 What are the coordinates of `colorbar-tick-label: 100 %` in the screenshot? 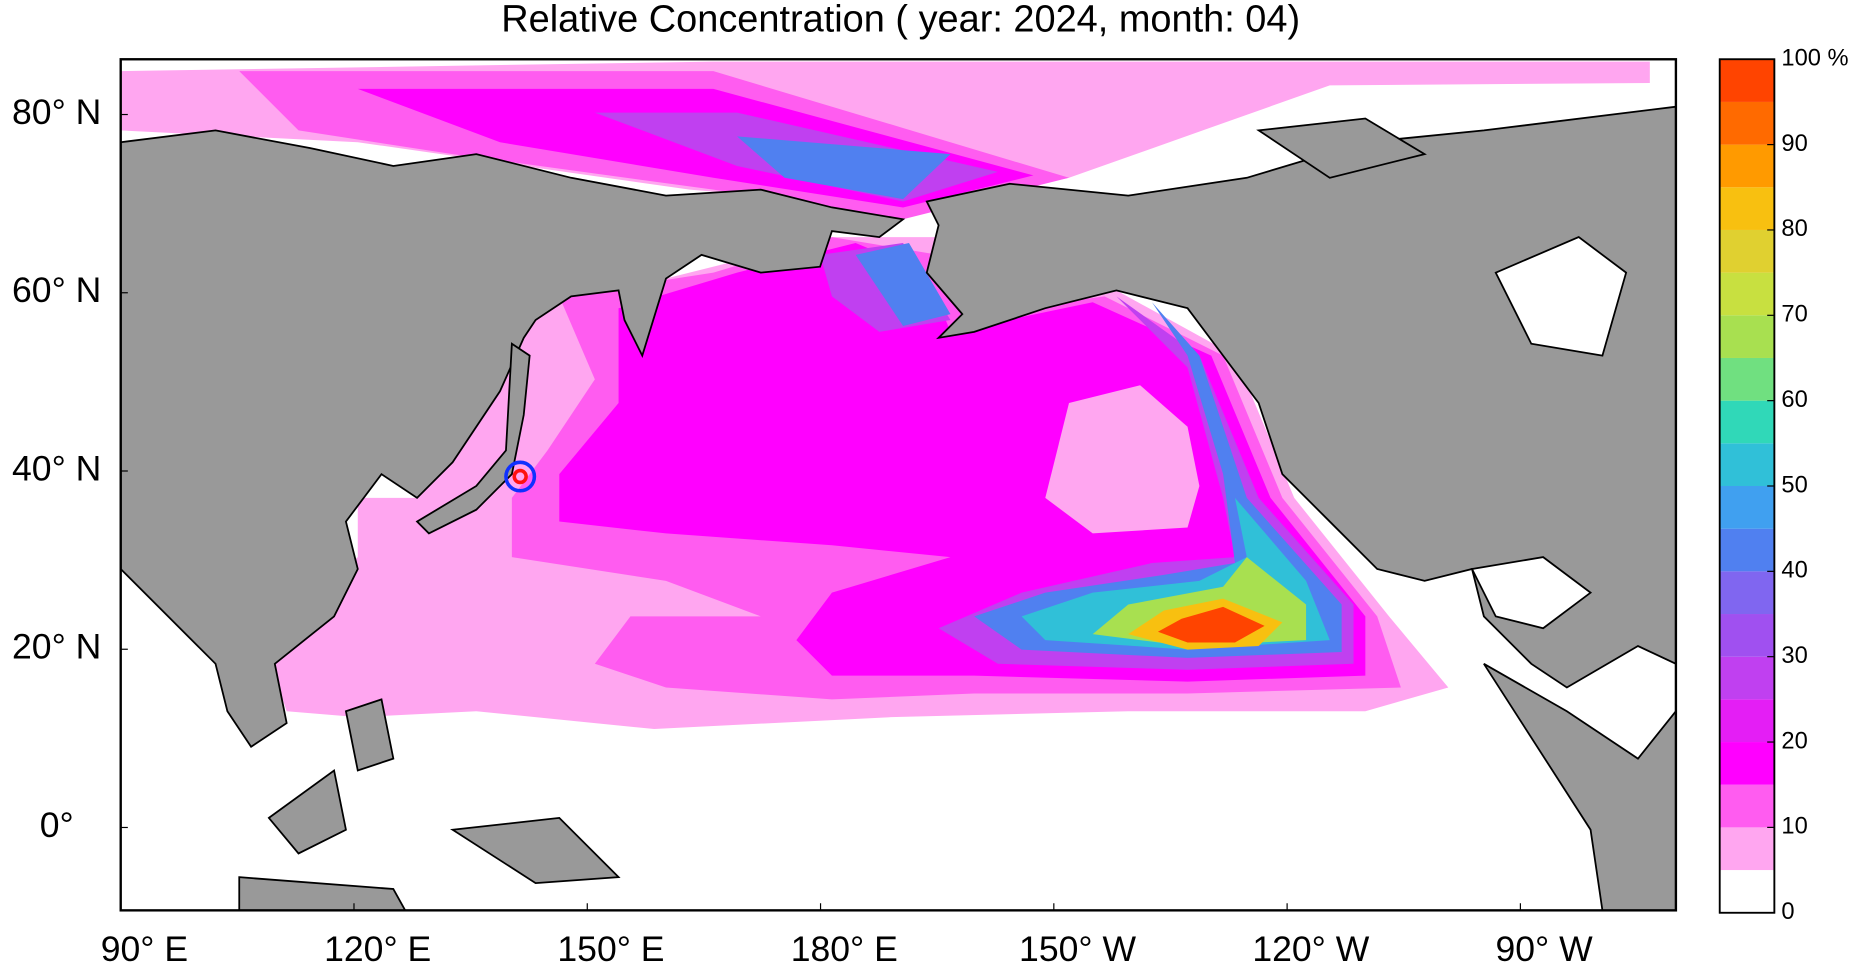 It's located at (1814, 59).